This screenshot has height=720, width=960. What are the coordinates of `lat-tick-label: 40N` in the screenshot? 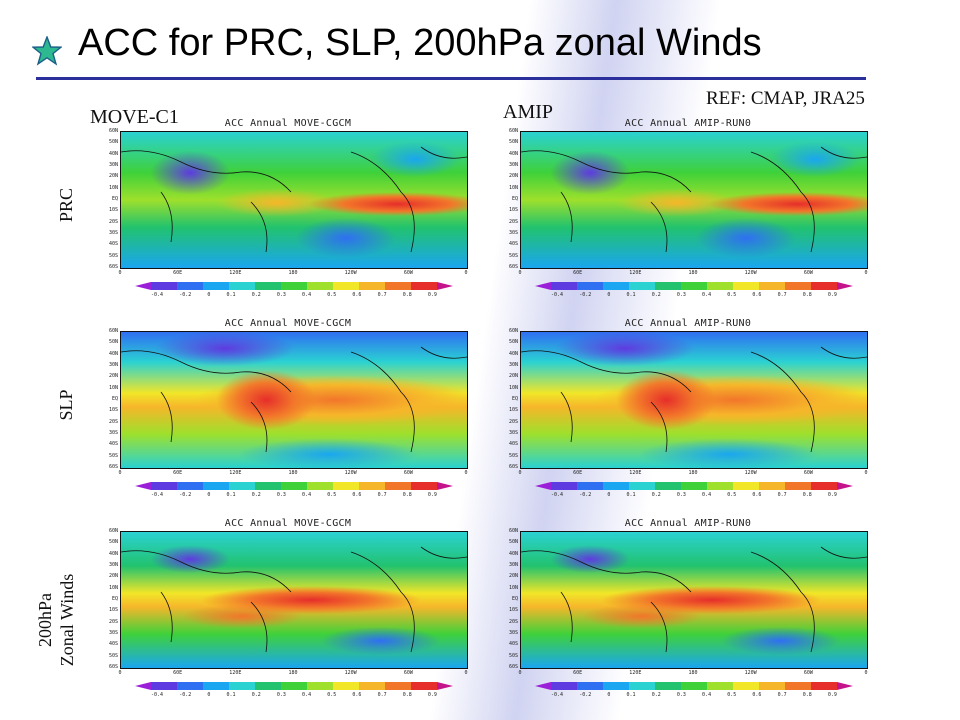 It's located at (113, 353).